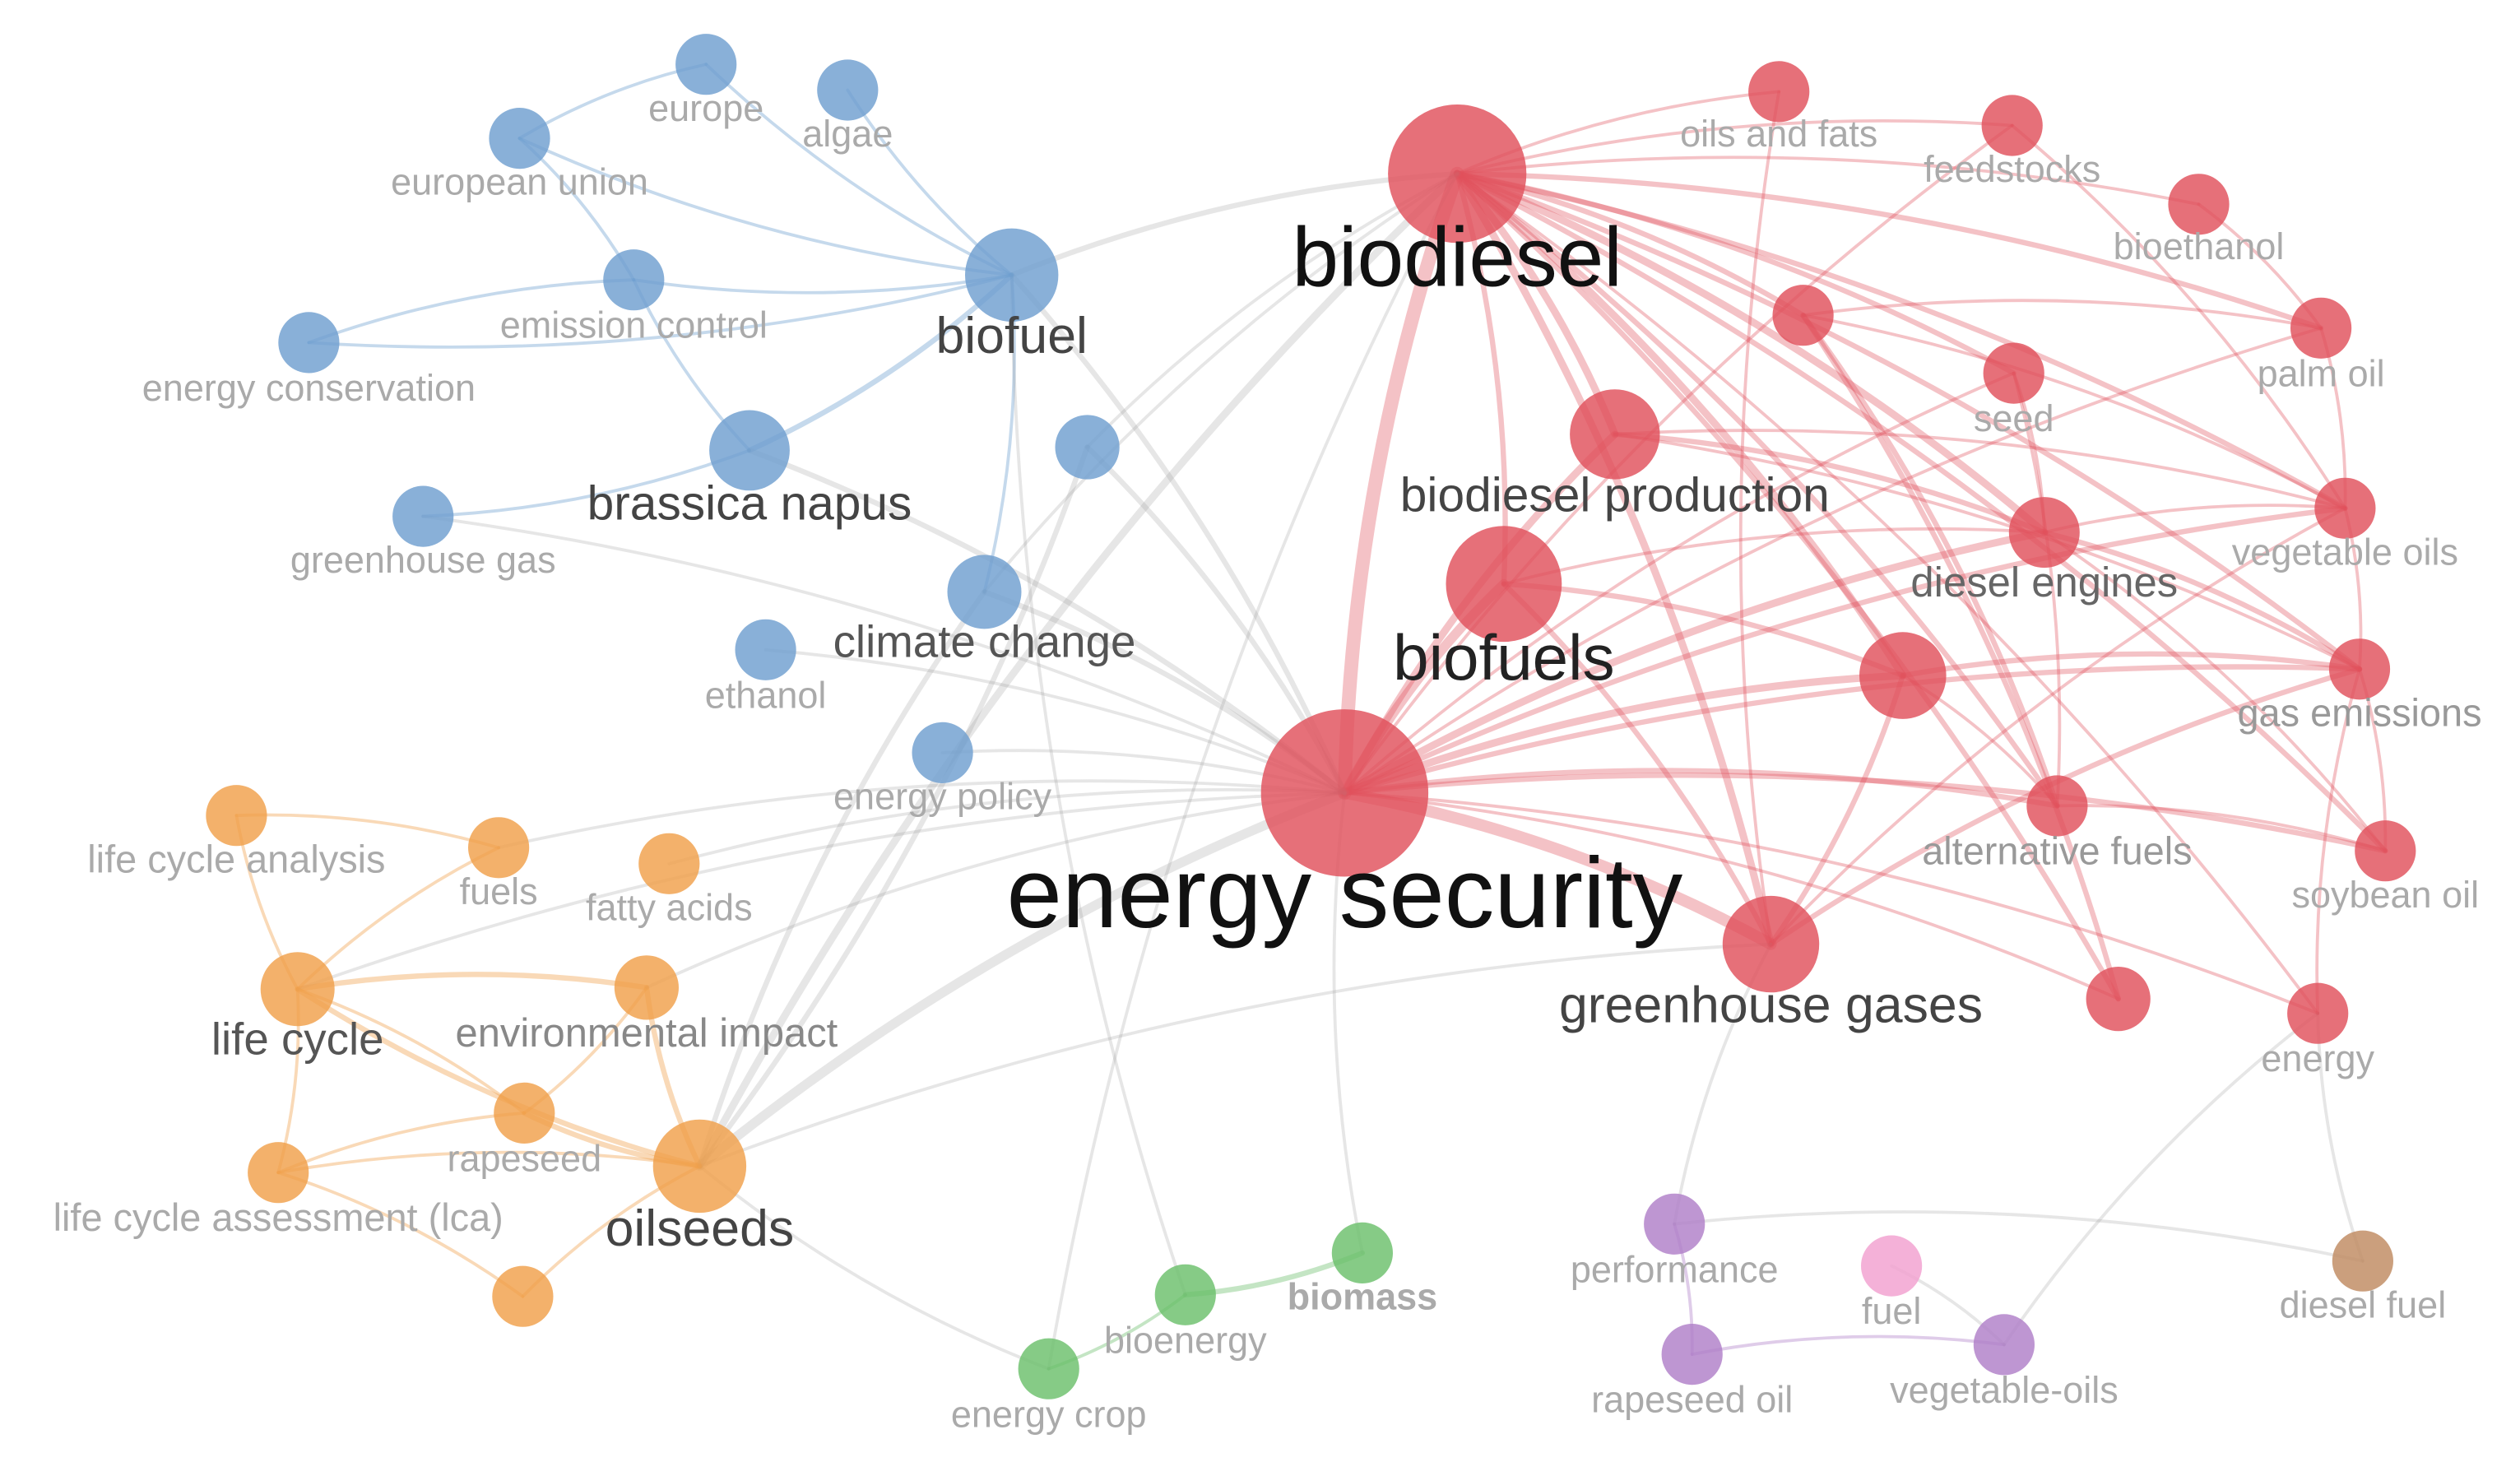 The height and width of the screenshot is (1462, 2520). Describe the element at coordinates (1504, 657) in the screenshot. I see `label-biofuels: biofuels` at that location.